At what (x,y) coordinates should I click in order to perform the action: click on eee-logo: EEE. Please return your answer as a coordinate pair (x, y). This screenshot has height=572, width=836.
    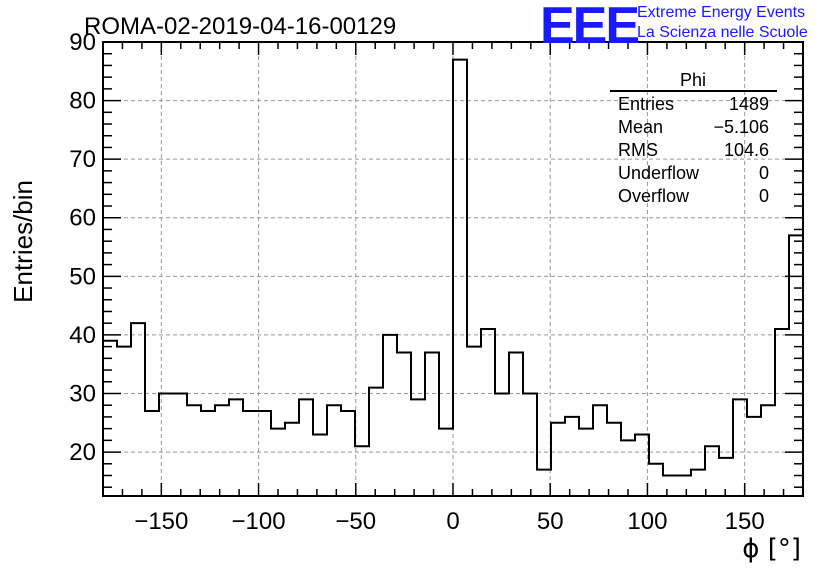
    Looking at the image, I should click on (590, 27).